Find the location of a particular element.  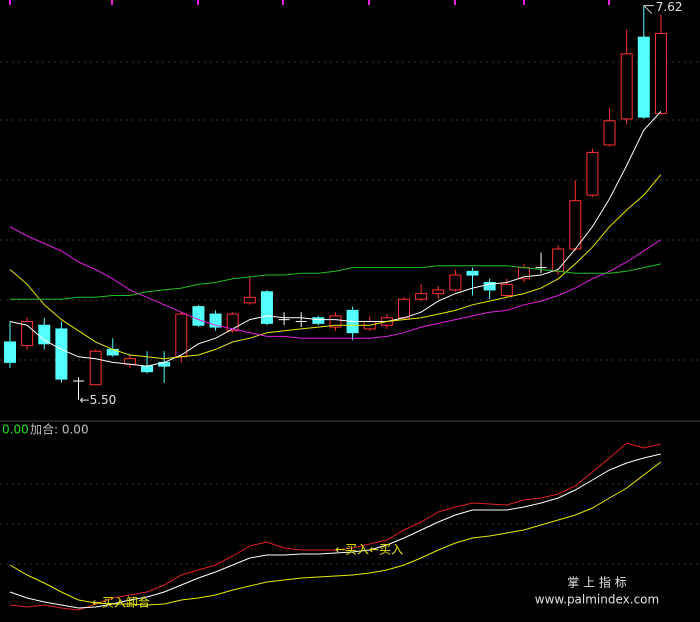

high-pointer is located at coordinates (648, 9).